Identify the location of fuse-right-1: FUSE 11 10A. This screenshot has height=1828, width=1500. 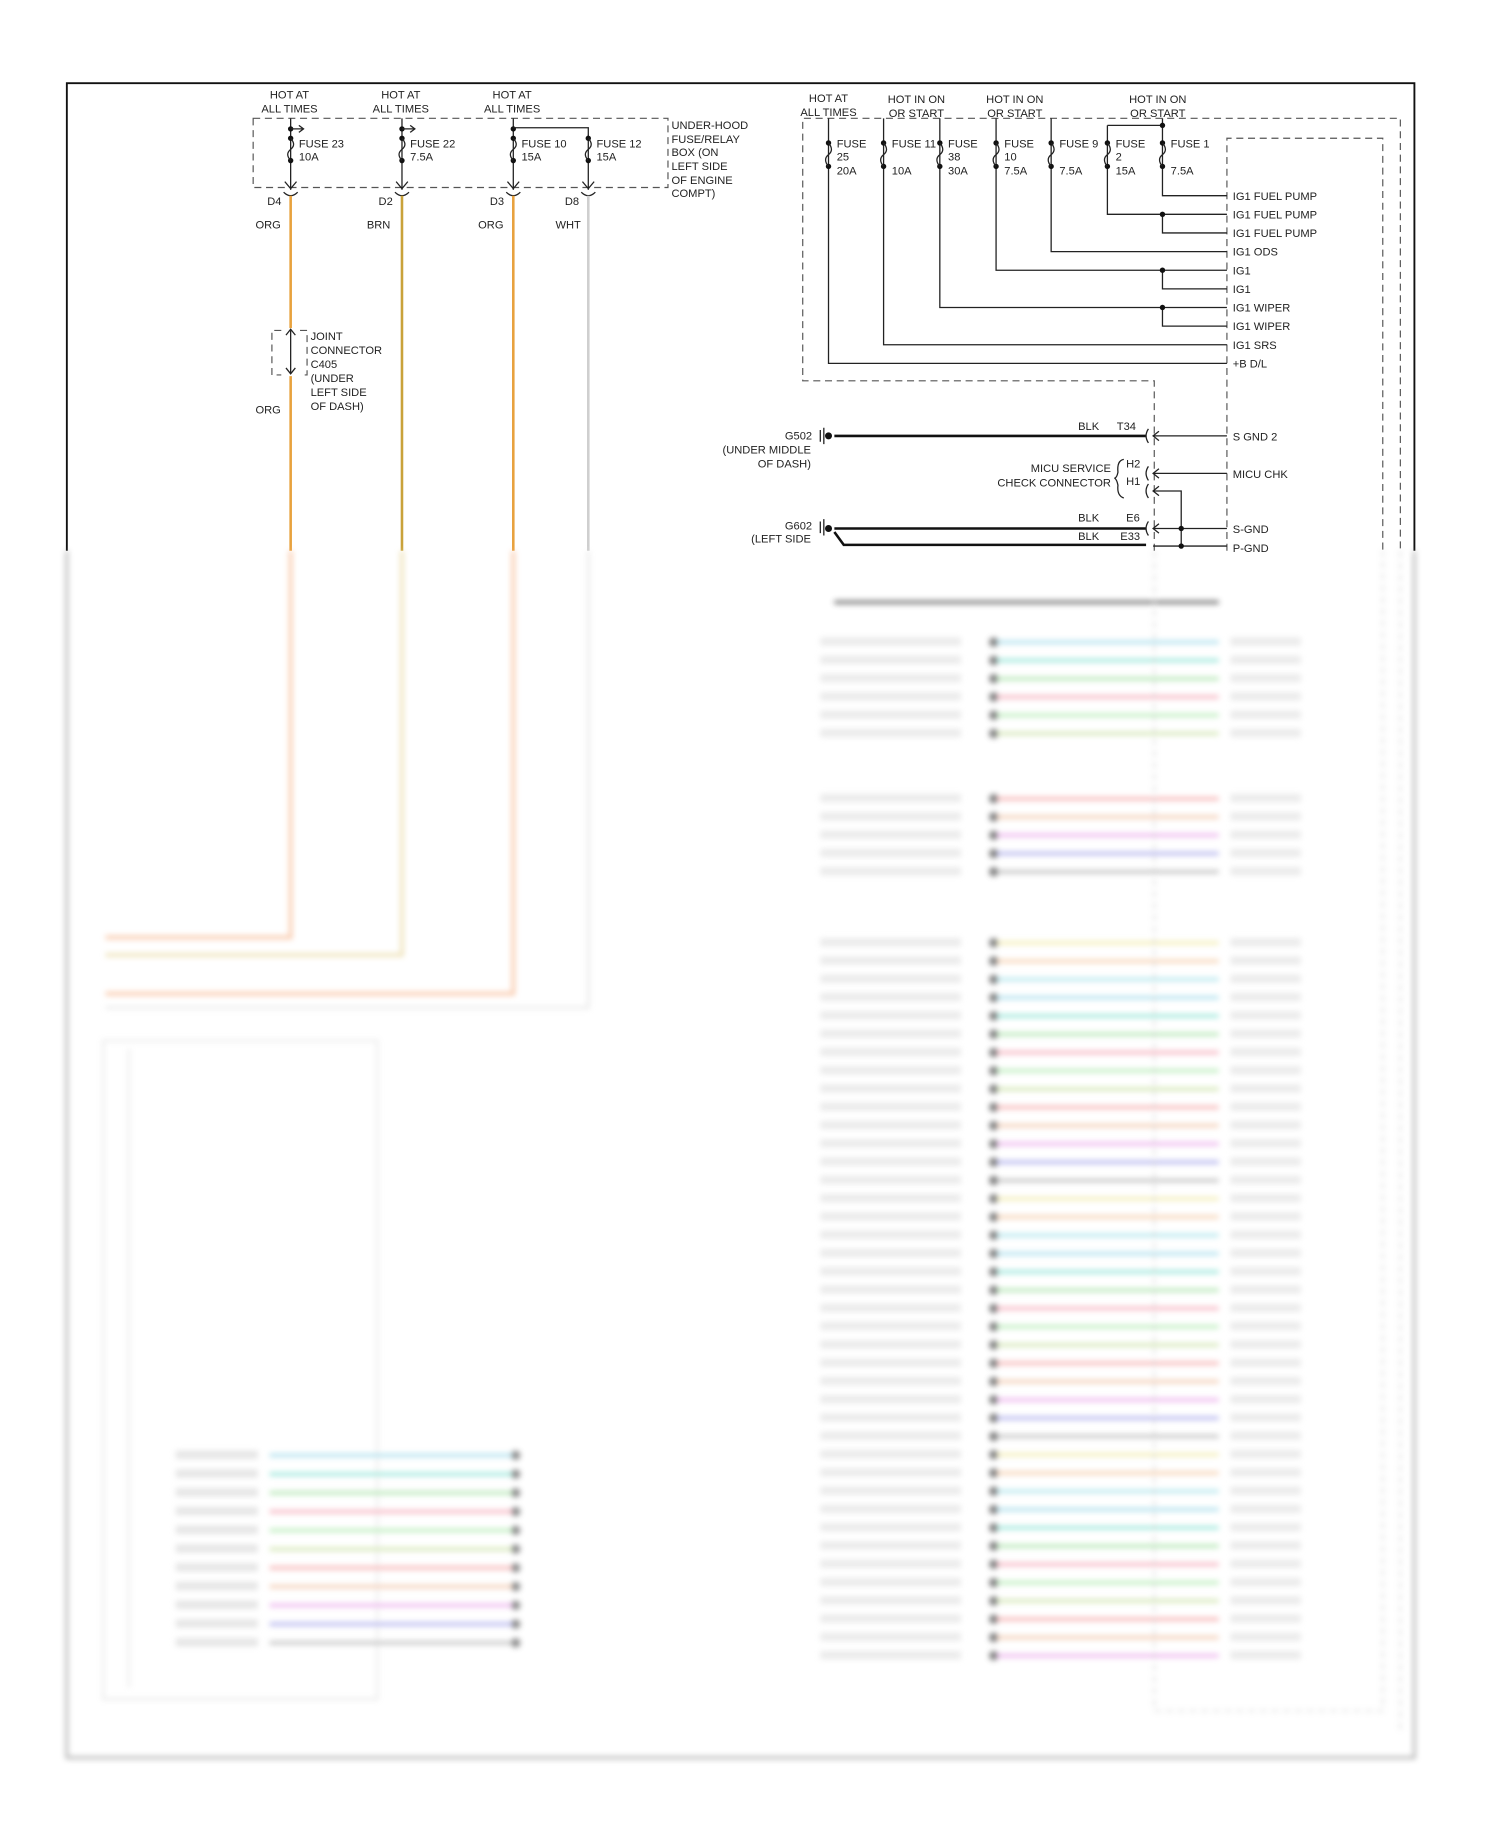
(1053, 232).